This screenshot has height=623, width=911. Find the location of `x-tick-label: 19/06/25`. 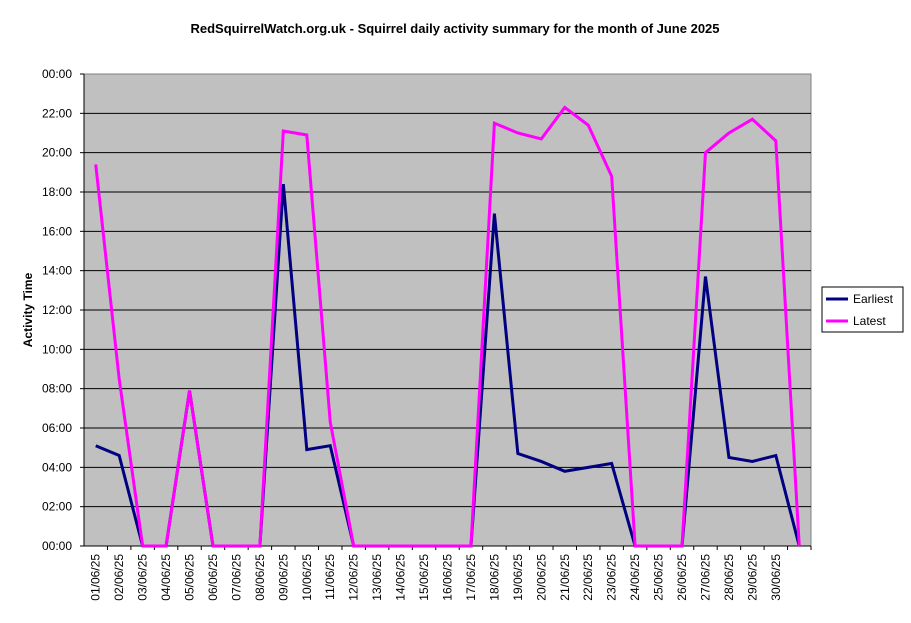

x-tick-label: 19/06/25 is located at coordinates (518, 577).